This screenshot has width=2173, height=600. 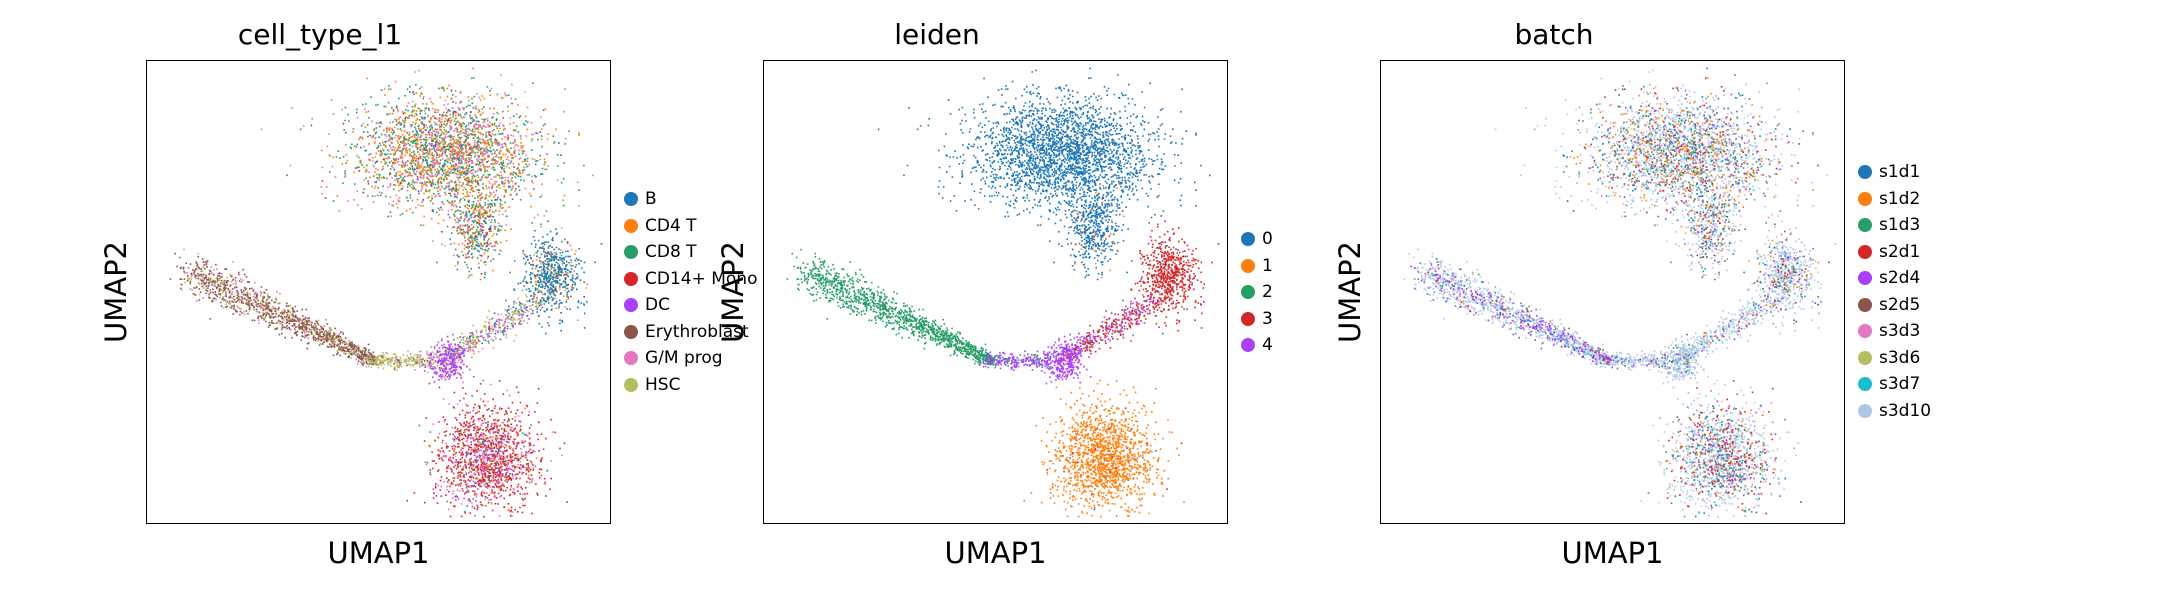 I want to click on legend-item: s1d1, so click(x=1894, y=172).